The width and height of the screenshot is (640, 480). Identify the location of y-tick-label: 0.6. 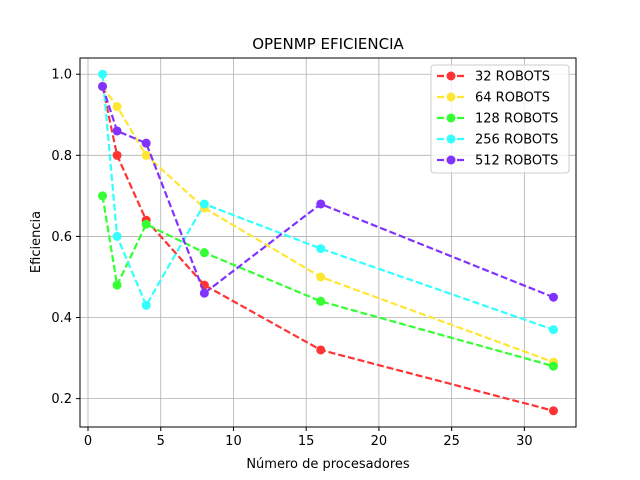
(61, 237).